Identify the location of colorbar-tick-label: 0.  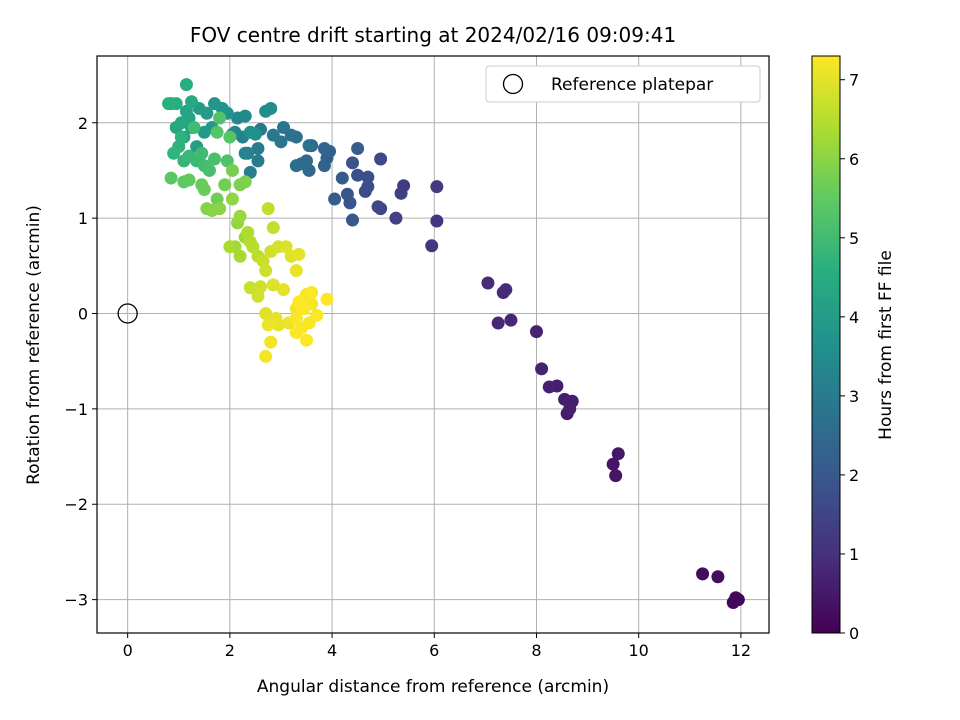
(854, 633).